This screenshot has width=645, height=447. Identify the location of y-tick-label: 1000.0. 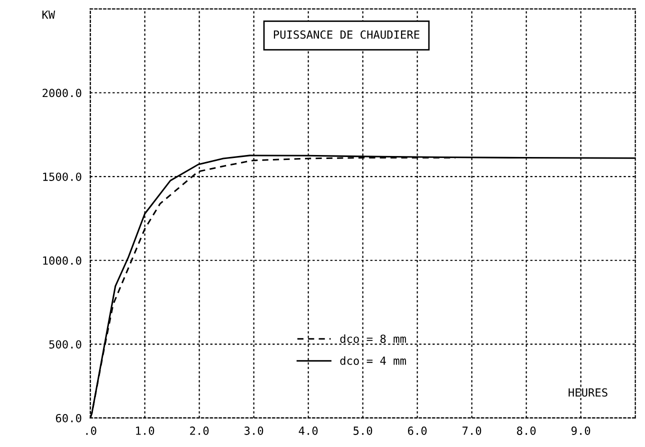
(62, 260).